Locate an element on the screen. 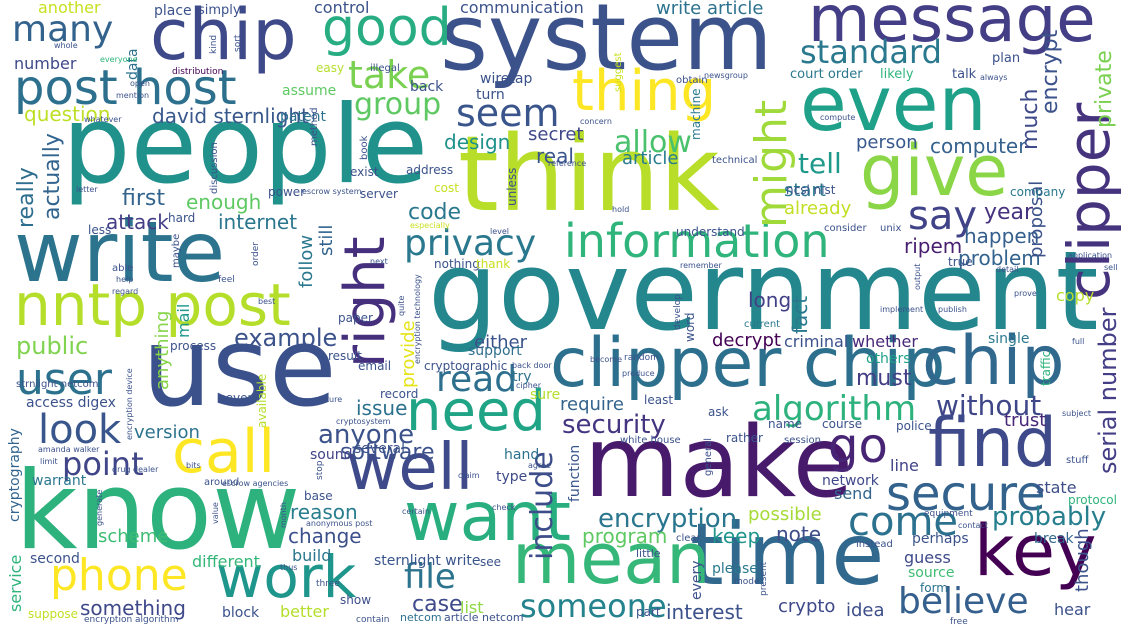 This screenshot has width=1130, height=634. word: break is located at coordinates (1054, 539).